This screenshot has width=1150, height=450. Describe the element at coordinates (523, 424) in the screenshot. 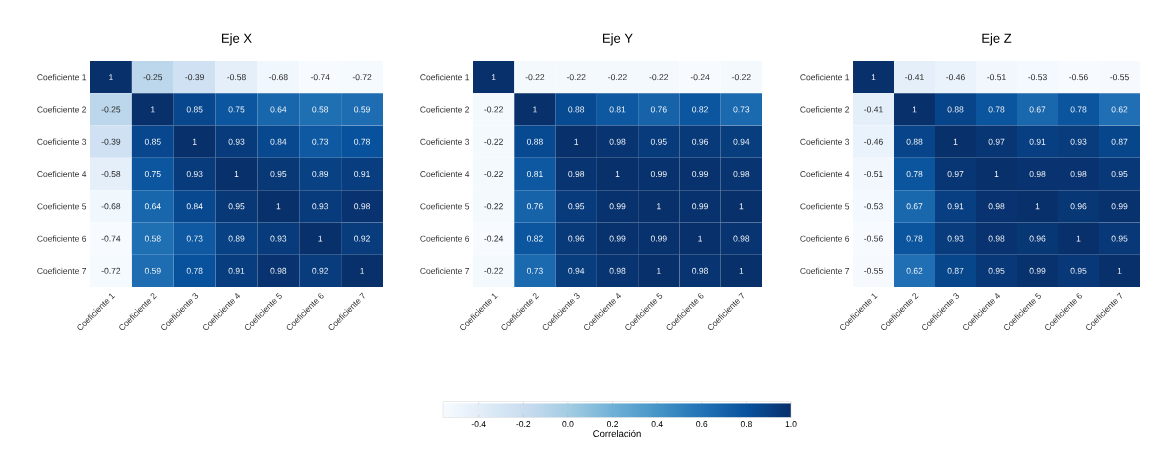

I see `color-bar-label: -0.2` at that location.